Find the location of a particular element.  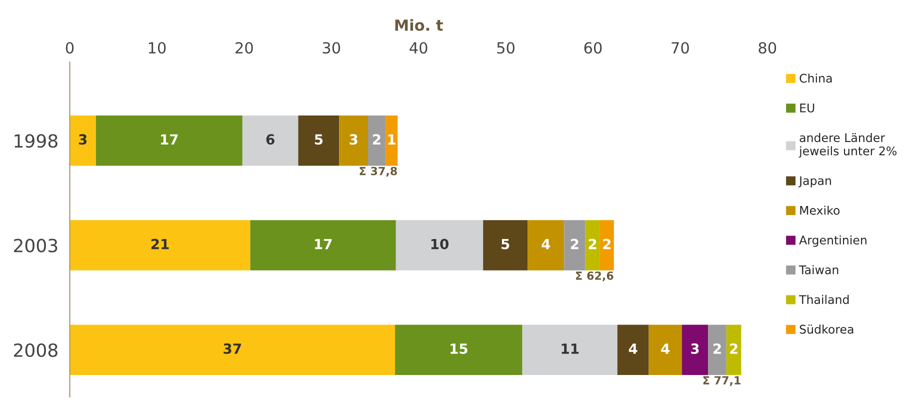

legend-label: EU is located at coordinates (807, 108).